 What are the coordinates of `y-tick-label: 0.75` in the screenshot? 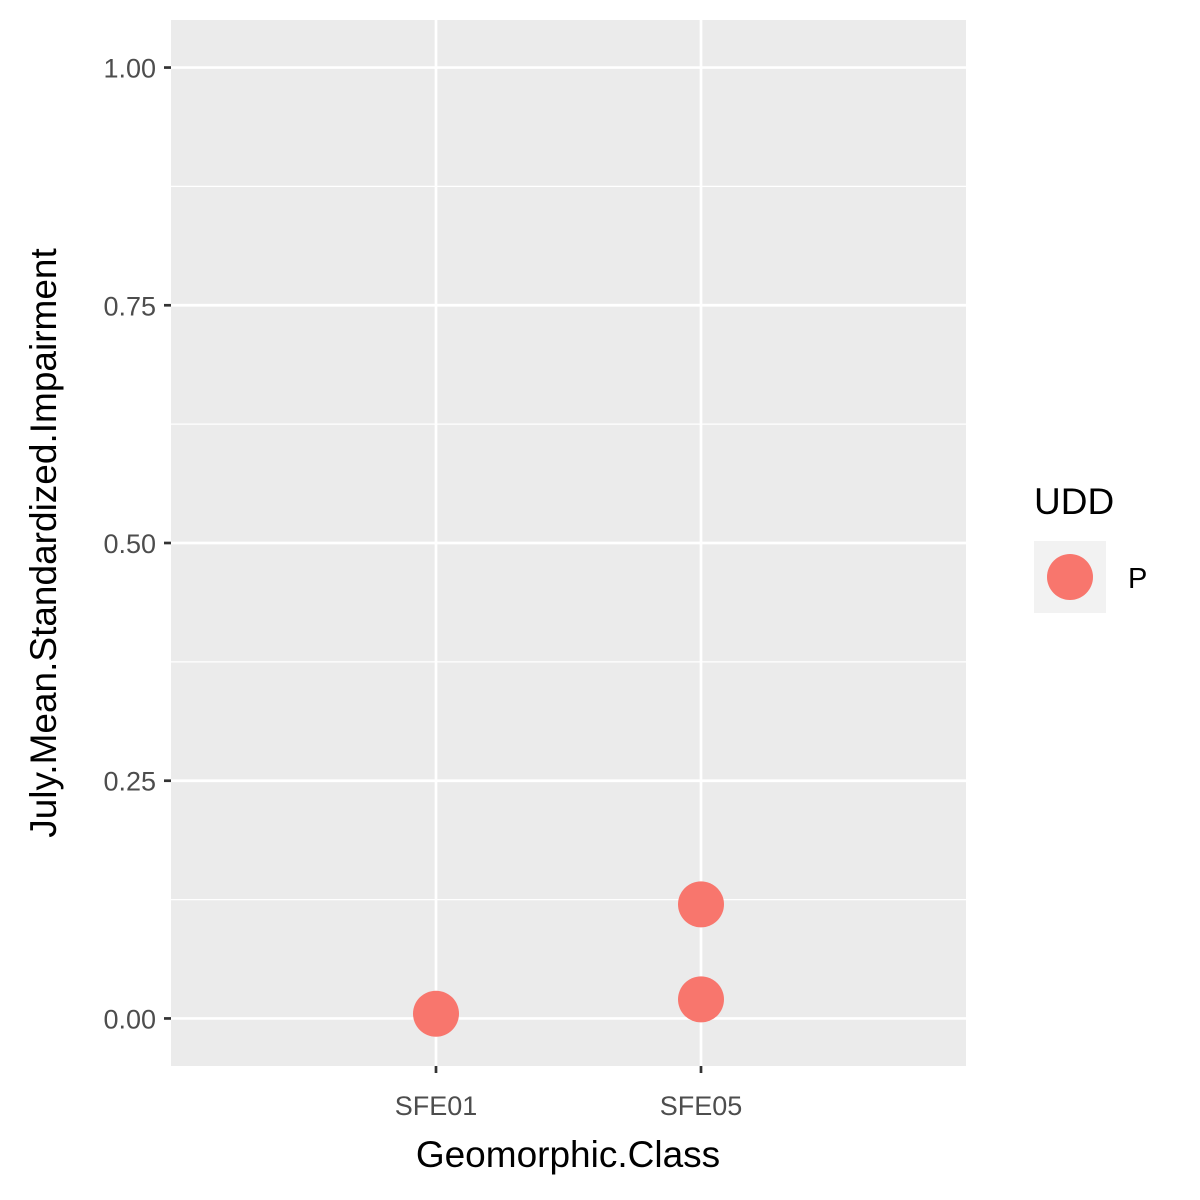 It's located at (129, 306).